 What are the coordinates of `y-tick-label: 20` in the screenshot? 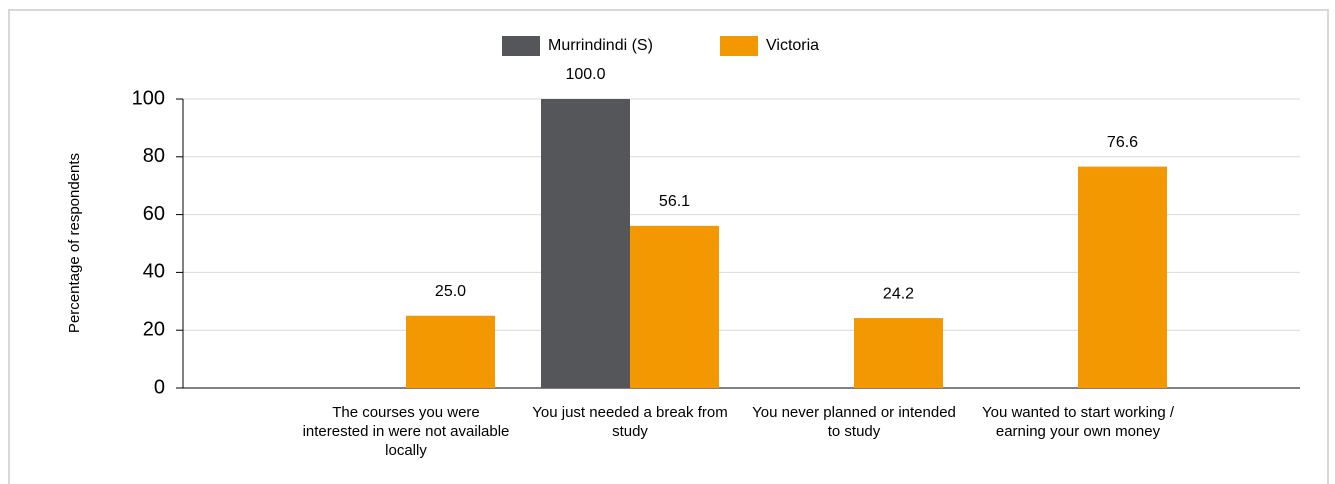 It's located at (154, 329).